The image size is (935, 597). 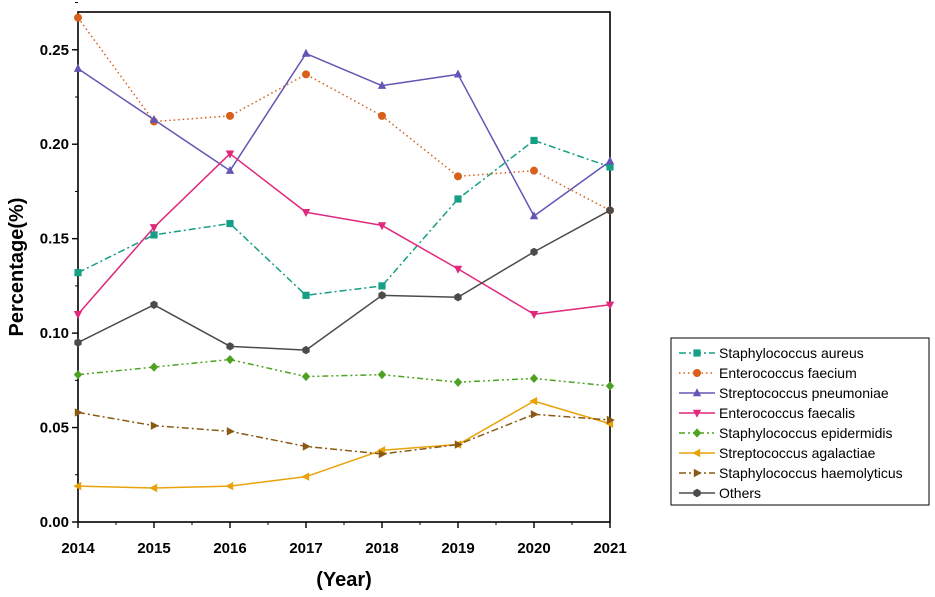 What do you see at coordinates (17, 267) in the screenshot?
I see `y-axis-title: Percentage(%)` at bounding box center [17, 267].